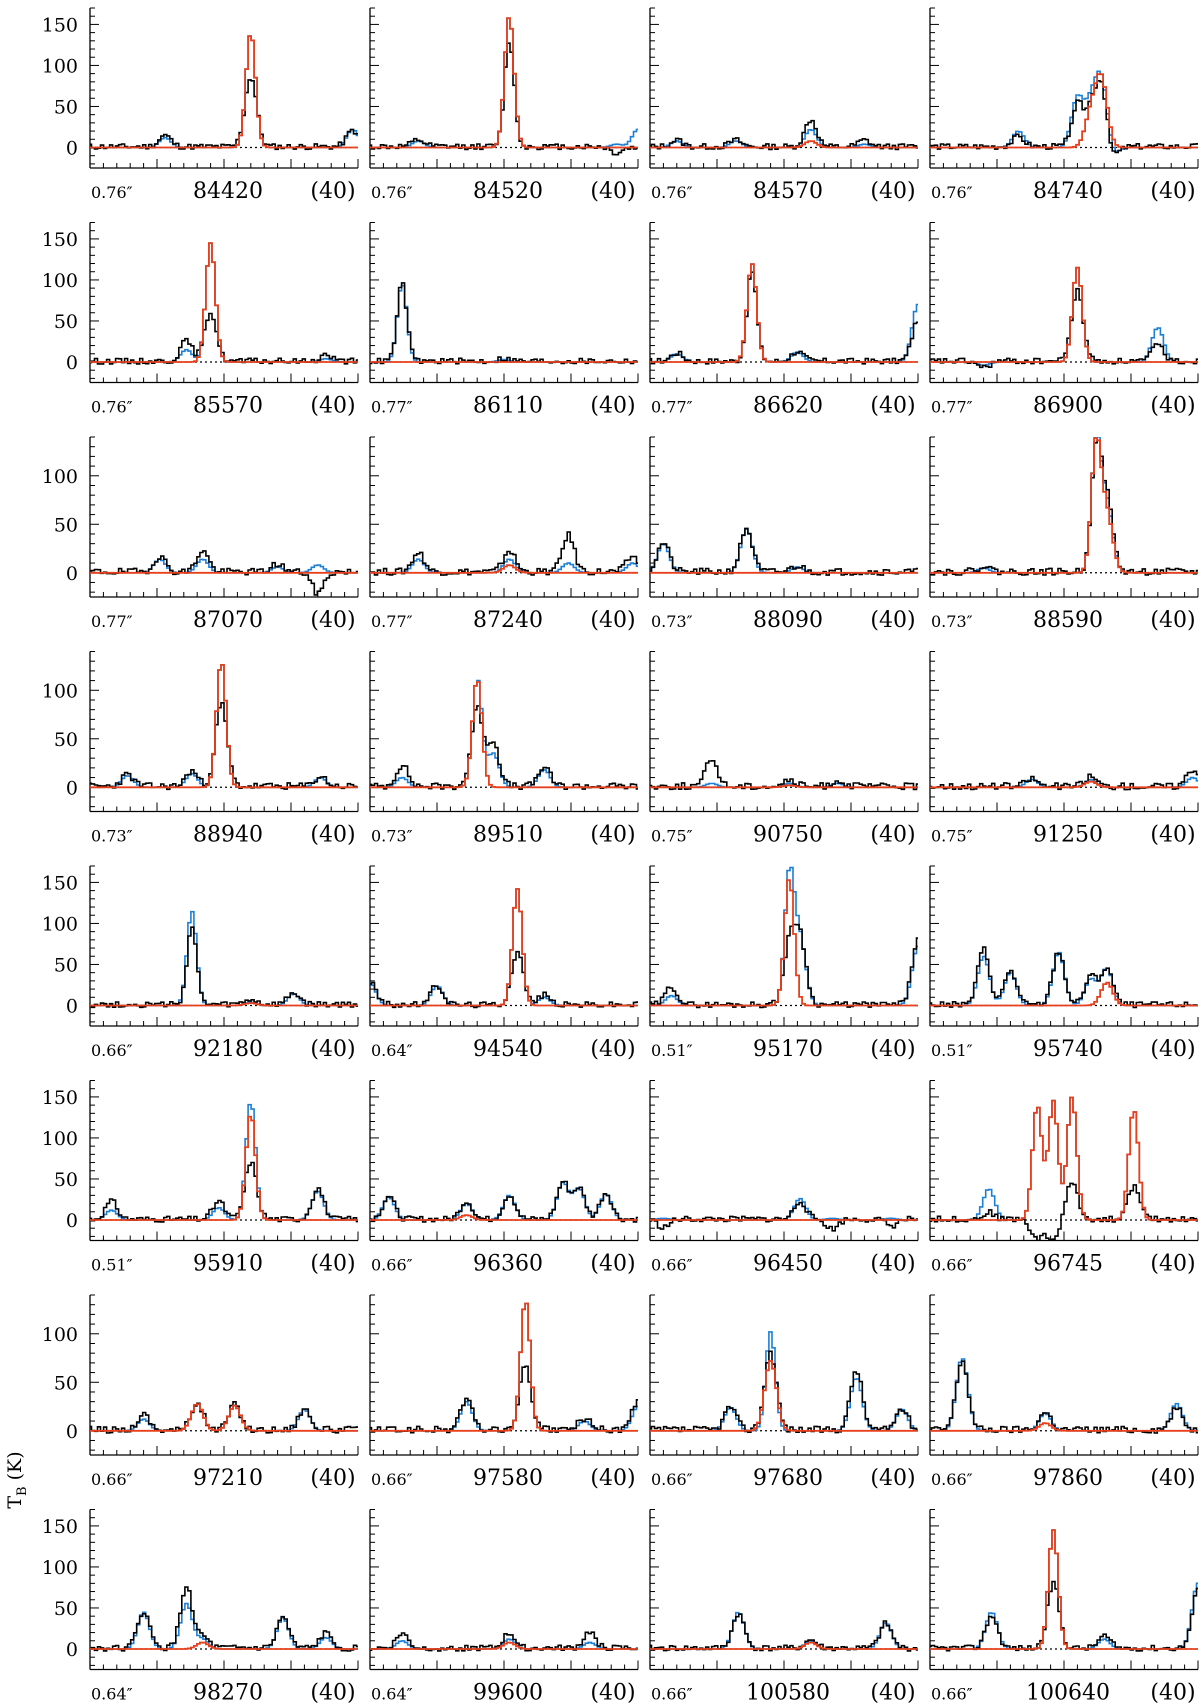 The width and height of the screenshot is (1200, 1703). What do you see at coordinates (228, 406) in the screenshot?
I see `frequency-label: 85570` at bounding box center [228, 406].